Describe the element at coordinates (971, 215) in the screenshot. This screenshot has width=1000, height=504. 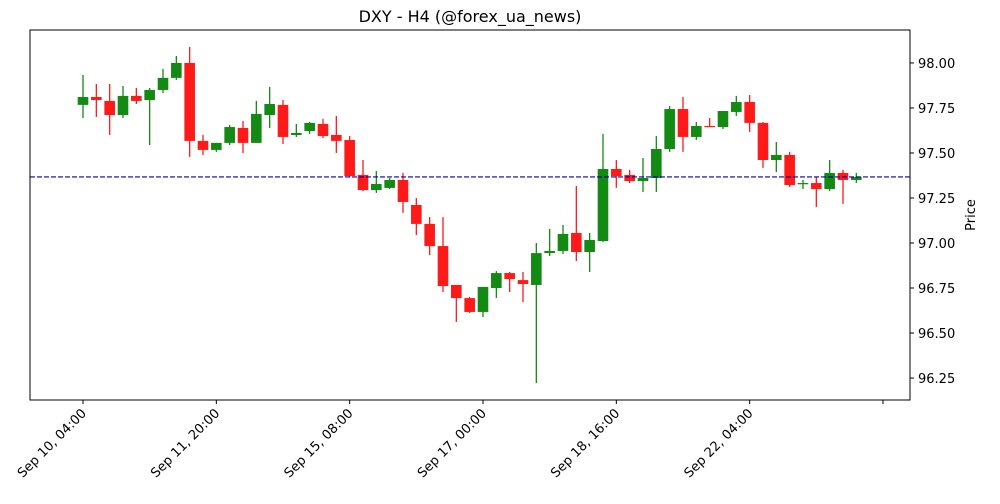
I see `y-axis-label: Price` at that location.